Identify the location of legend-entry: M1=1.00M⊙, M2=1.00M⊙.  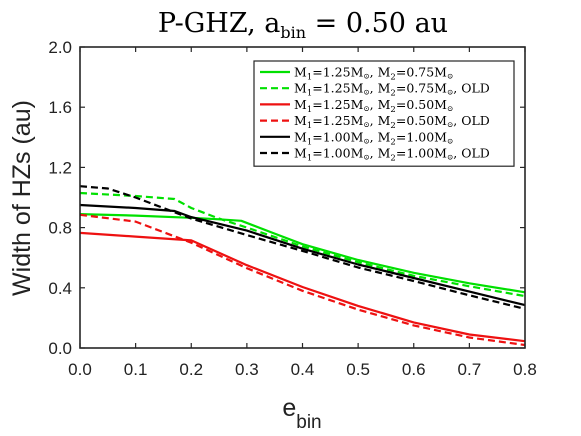
(373, 138).